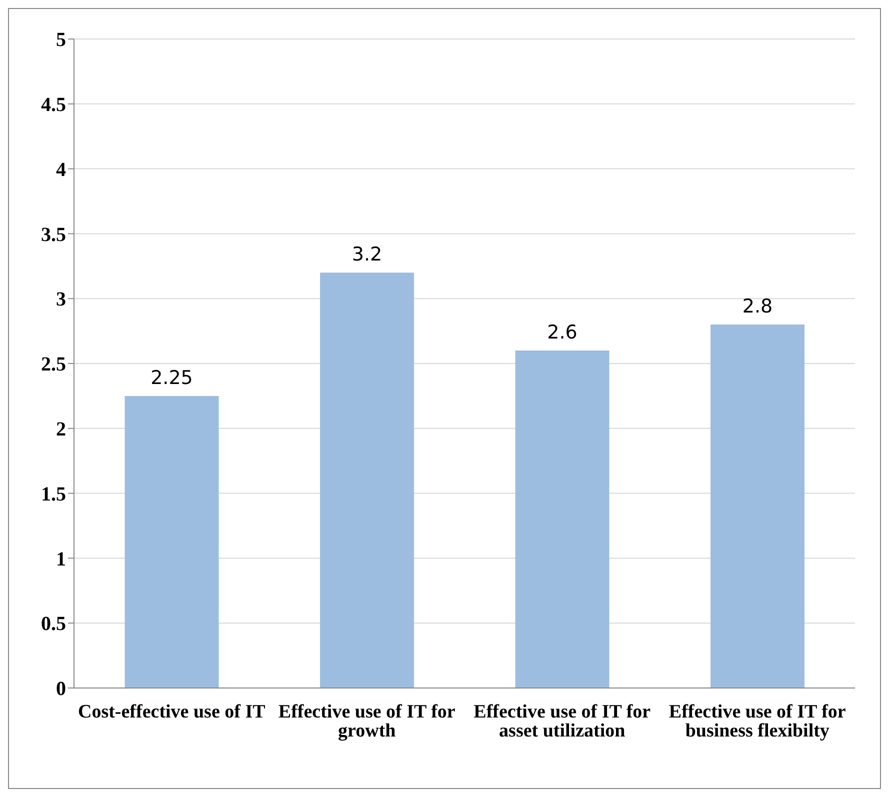 The width and height of the screenshot is (889, 797). I want to click on y-tick-label: 3.5, so click(53, 235).